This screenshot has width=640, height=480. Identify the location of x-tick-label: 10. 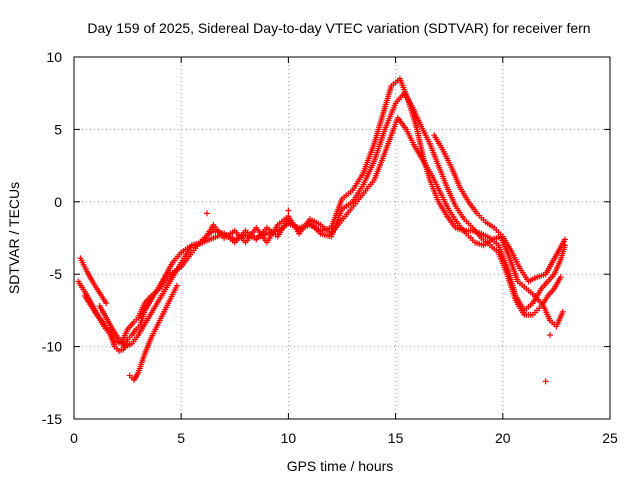
(289, 438).